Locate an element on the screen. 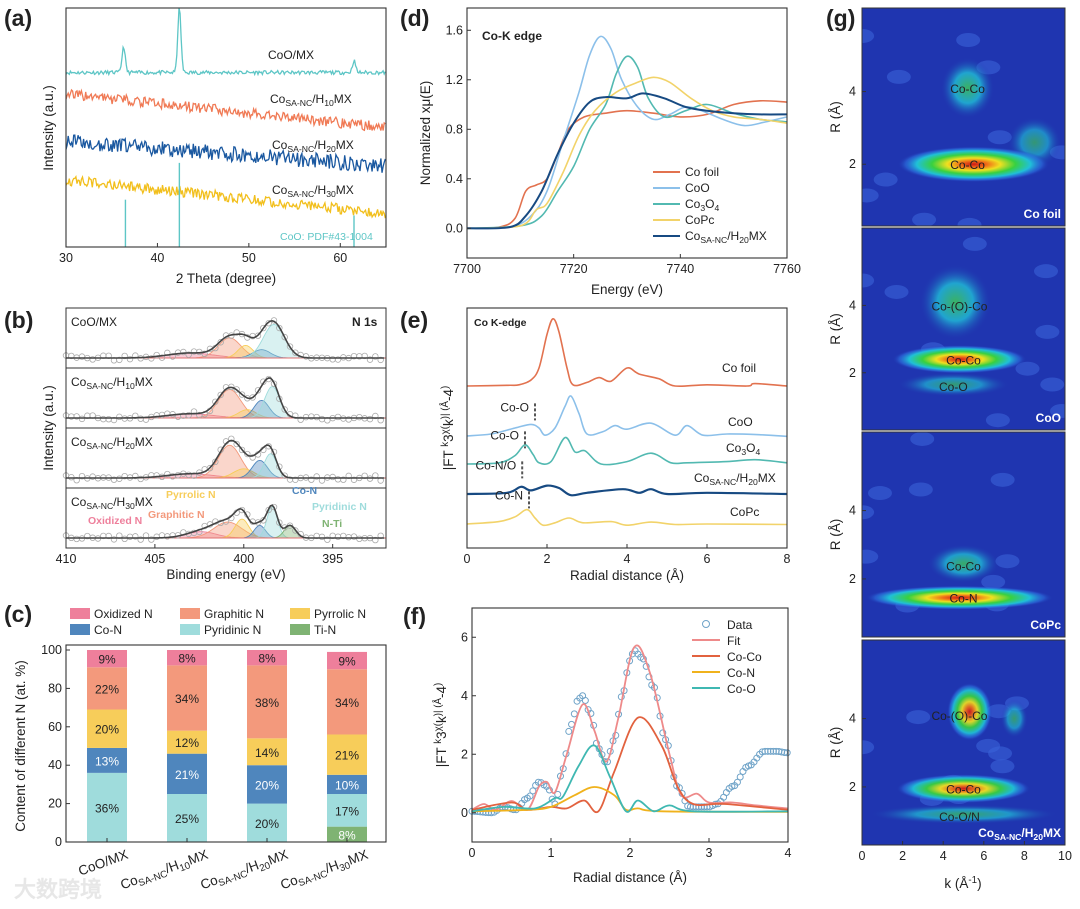 The width and height of the screenshot is (1080, 909). legend-label: Co-O is located at coordinates (741, 689).